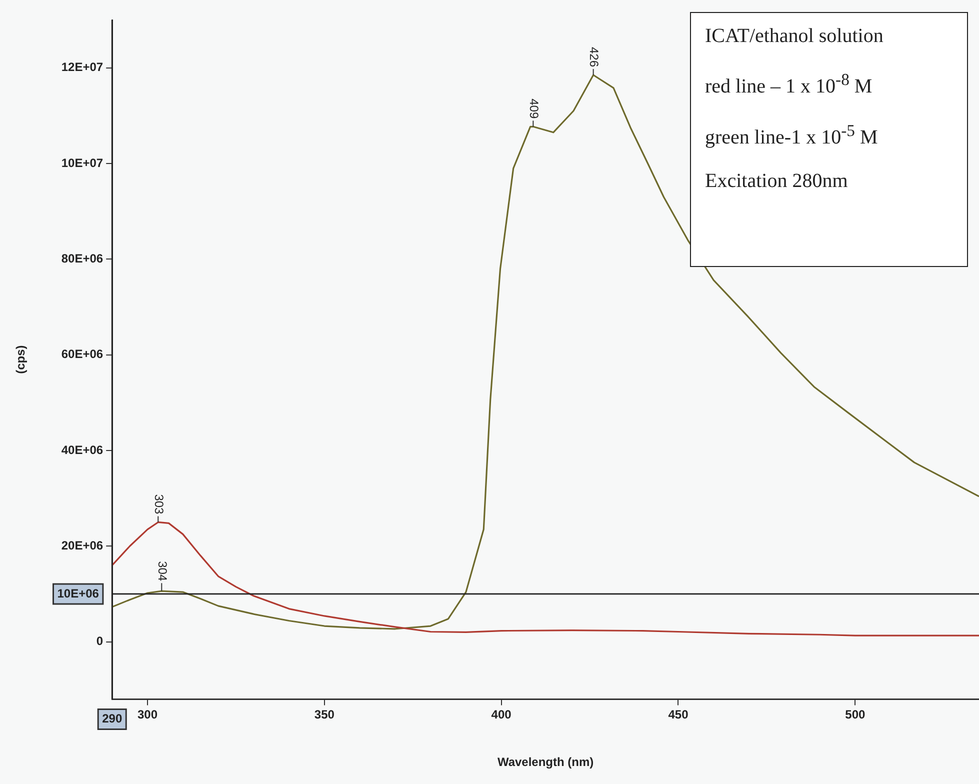  What do you see at coordinates (794, 36) in the screenshot?
I see `annotation: ICAT/ethanol solution` at bounding box center [794, 36].